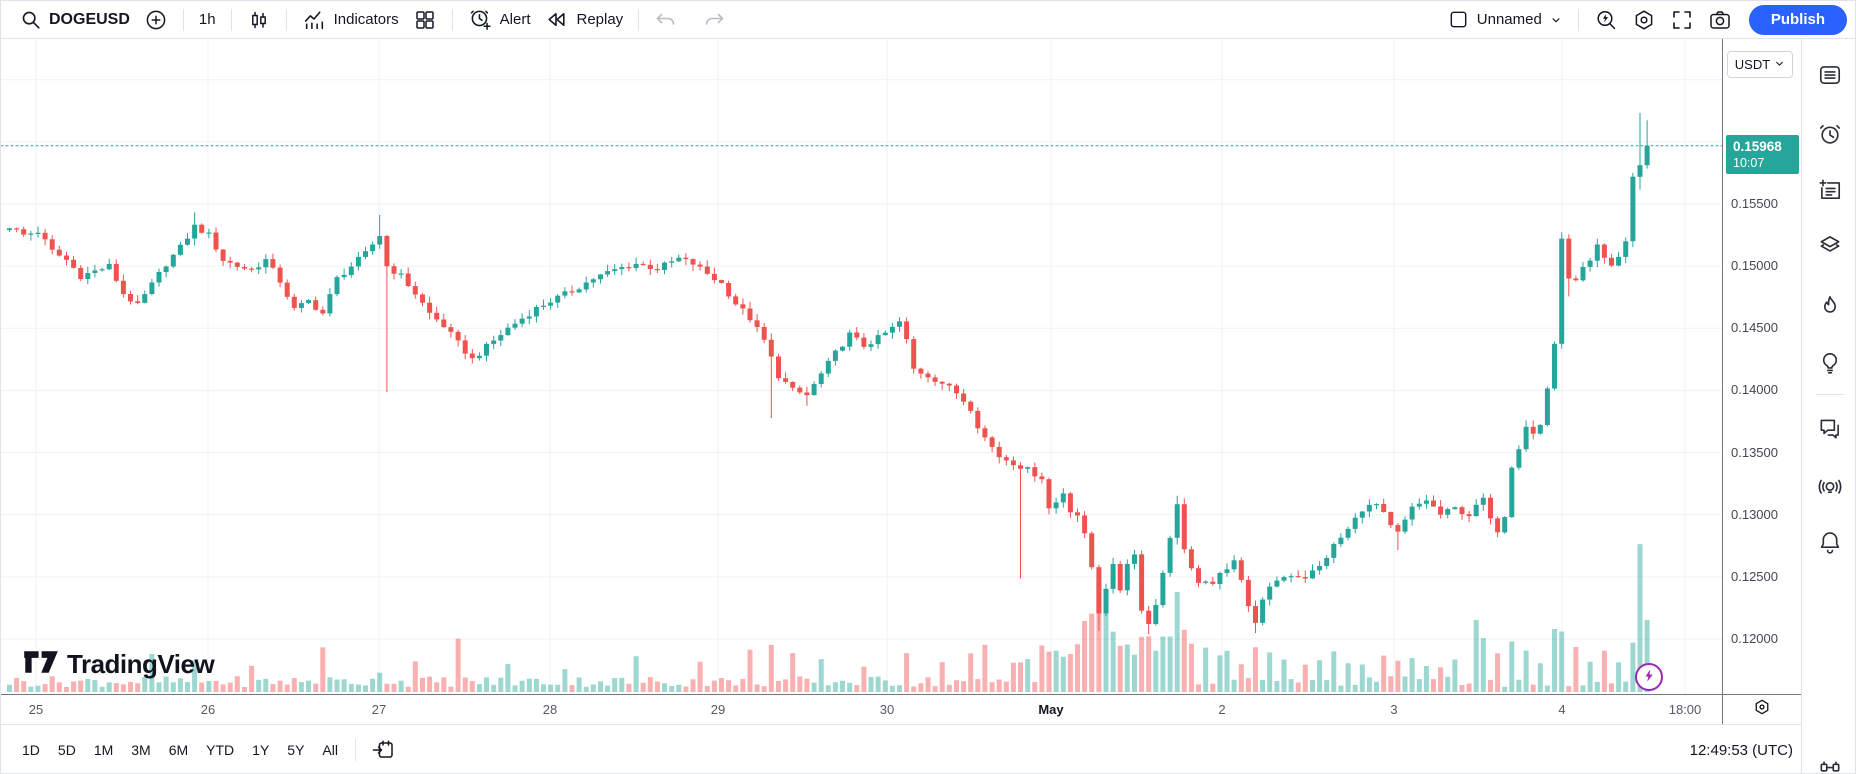  What do you see at coordinates (901, 748) in the screenshot?
I see `bottom-toolbar: 1D 5D 1M 3M 6M YTD 1Y 5Y All 12:49:53 (UTC)` at bounding box center [901, 748].